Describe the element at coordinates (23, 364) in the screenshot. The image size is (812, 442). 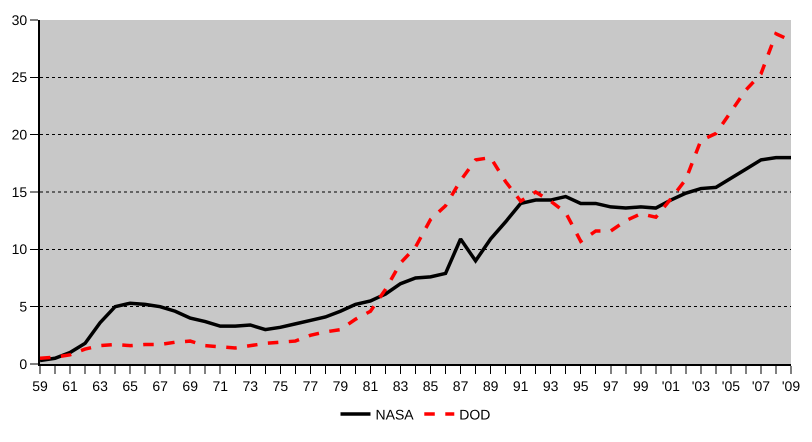
I see `y-tick-label: 0` at that location.